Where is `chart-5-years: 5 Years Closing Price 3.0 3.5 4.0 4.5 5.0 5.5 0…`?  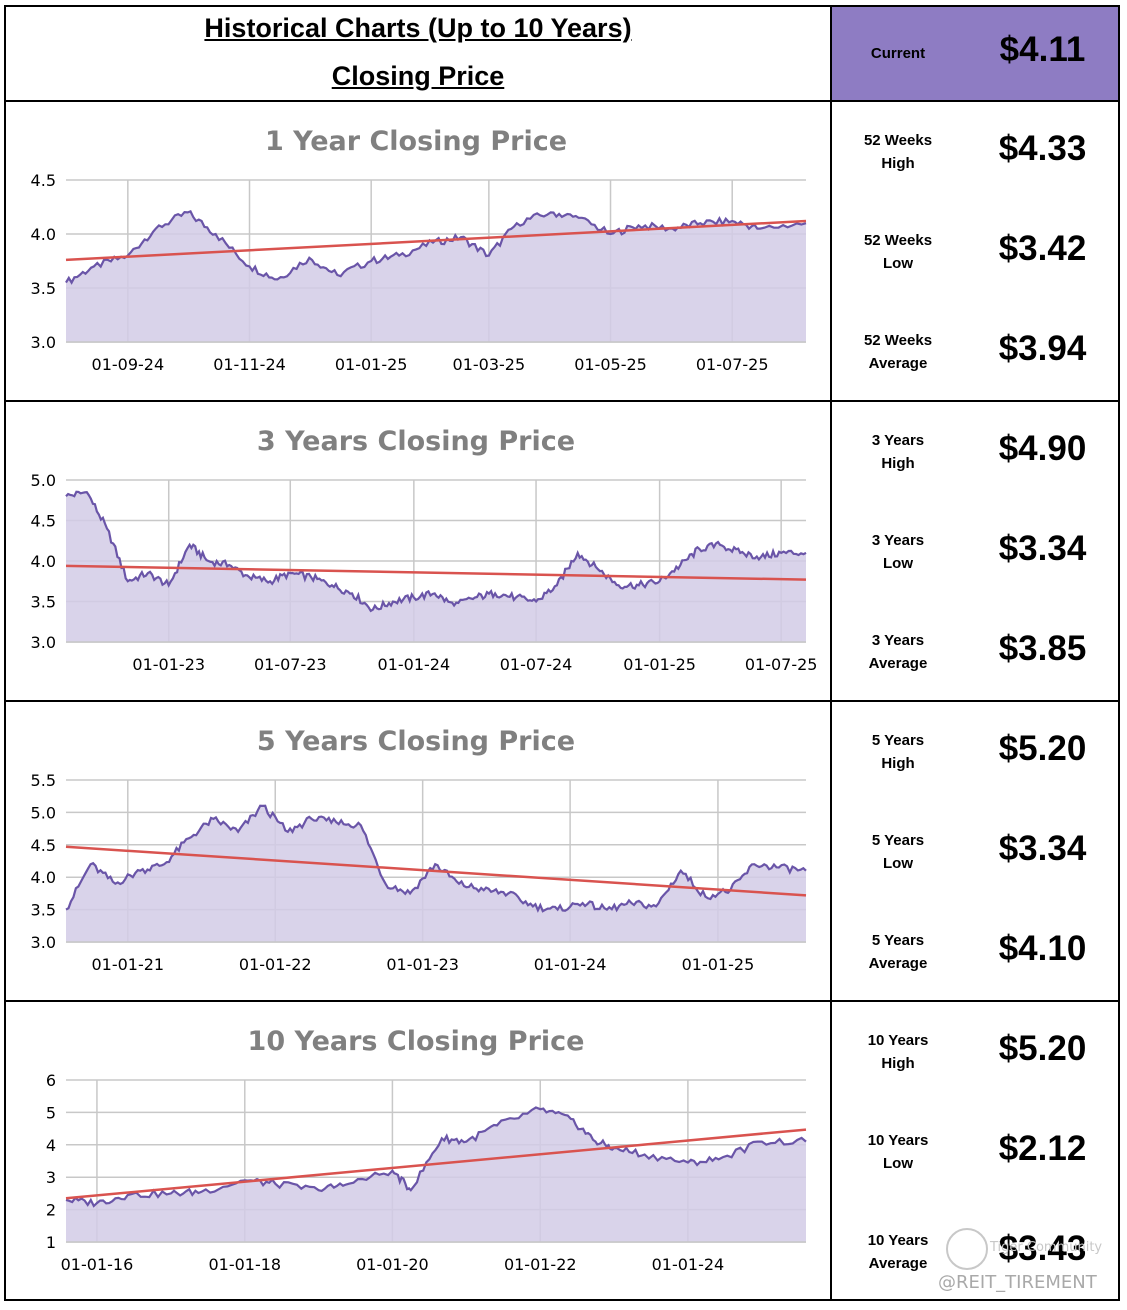 chart-5-years: 5 Years Closing Price 3.0 3.5 4.0 4.5 5.0 5.5 0… is located at coordinates (419, 850).